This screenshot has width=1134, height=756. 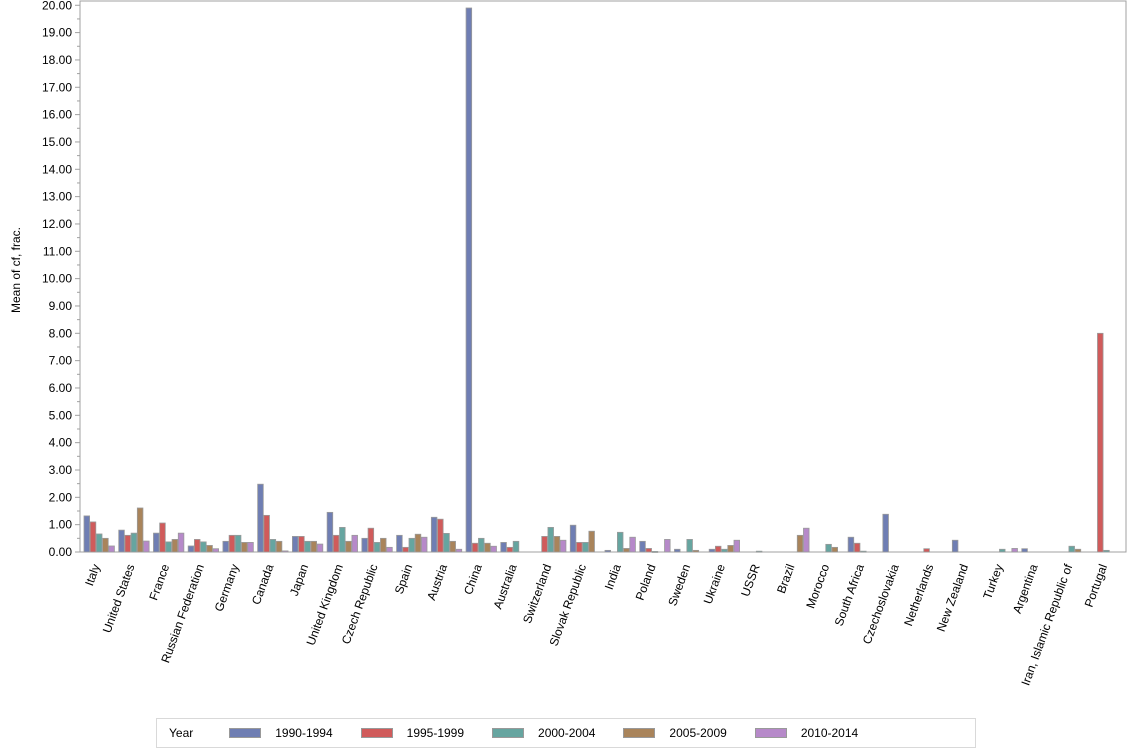 I want to click on x-tick-label: Canada, so click(x=263, y=584).